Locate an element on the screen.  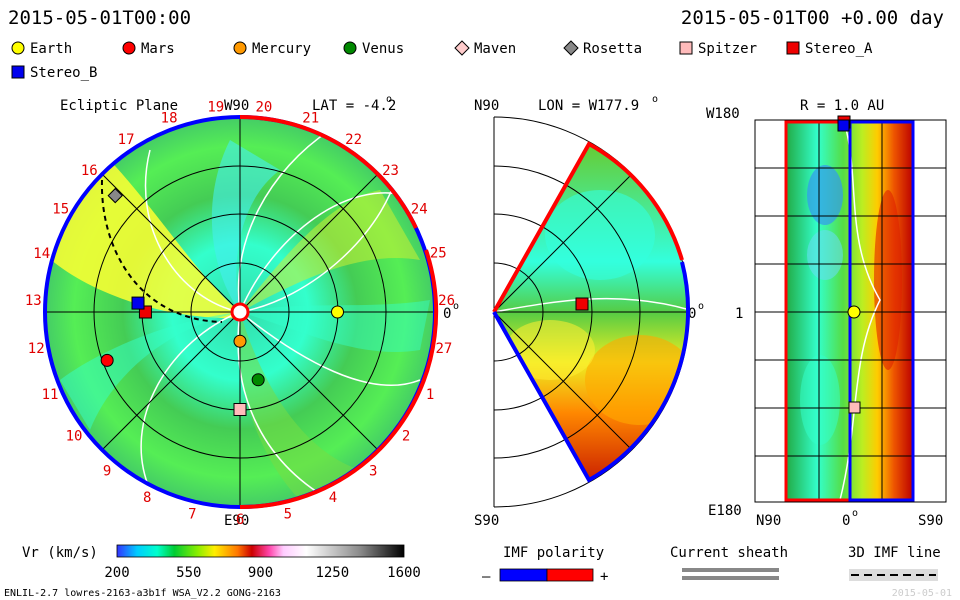
imf-blue-swatch is located at coordinates (523, 575).